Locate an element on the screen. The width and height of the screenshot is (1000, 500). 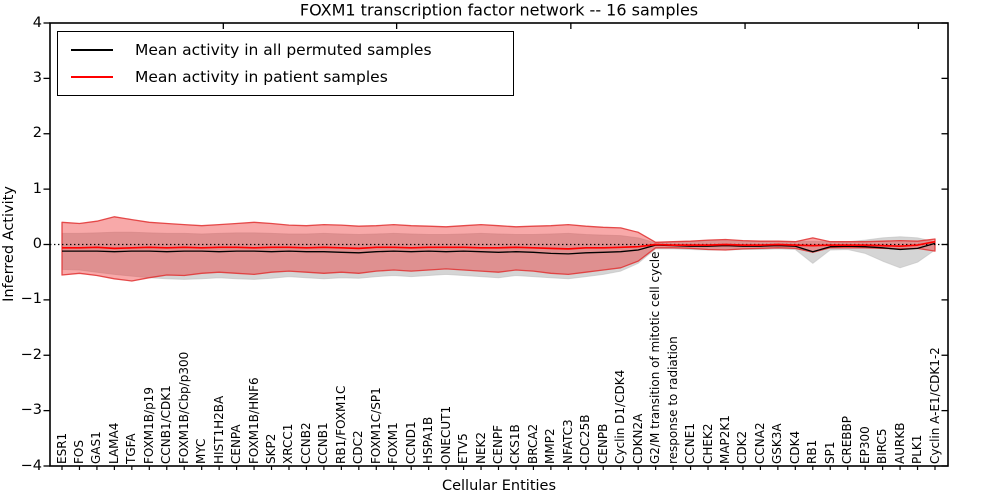
category-label: CENPB is located at coordinates (602, 443).